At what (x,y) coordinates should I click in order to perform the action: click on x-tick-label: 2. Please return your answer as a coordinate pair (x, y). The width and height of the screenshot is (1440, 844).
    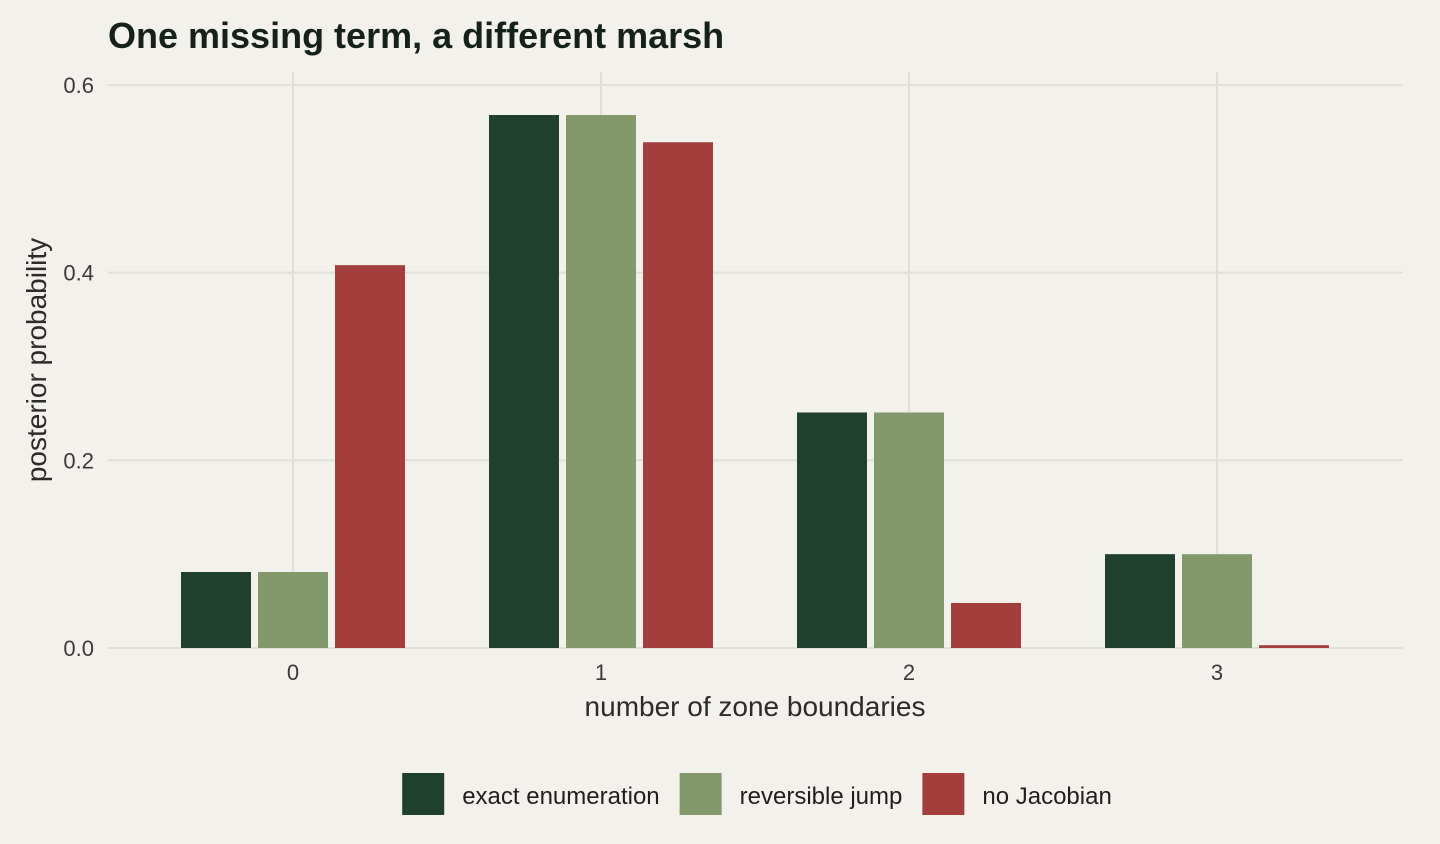
    Looking at the image, I should click on (909, 672).